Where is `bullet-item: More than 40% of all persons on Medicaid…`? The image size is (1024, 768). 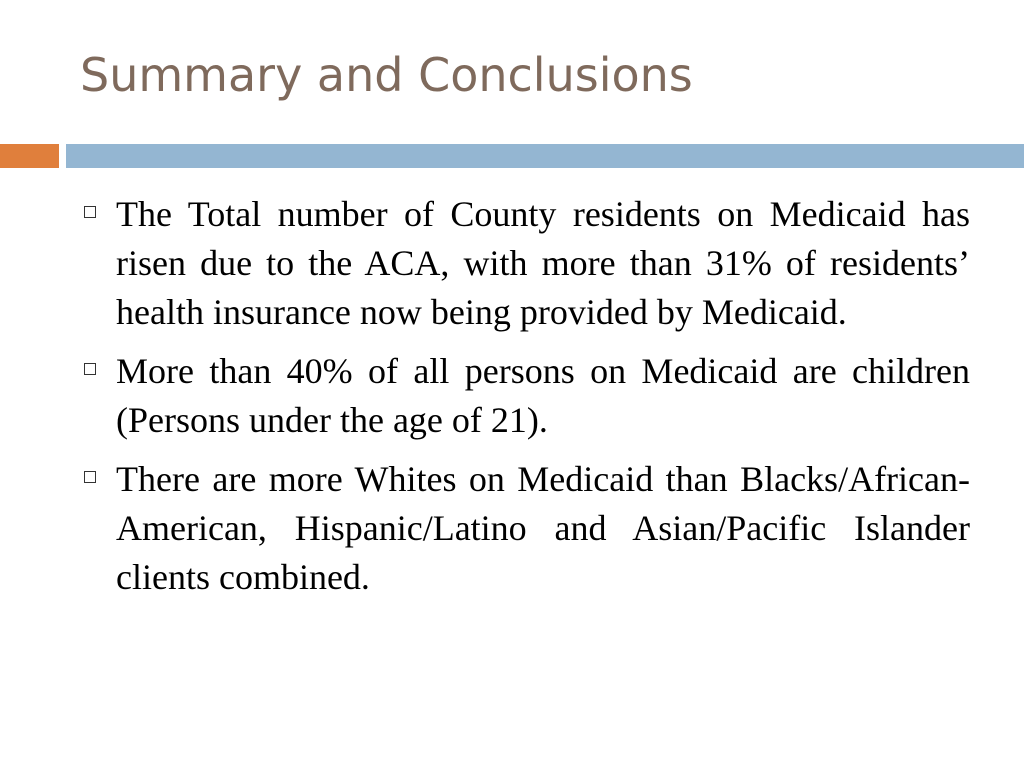 bullet-item: More than 40% of all persons on Medicaid… is located at coordinates (525, 396).